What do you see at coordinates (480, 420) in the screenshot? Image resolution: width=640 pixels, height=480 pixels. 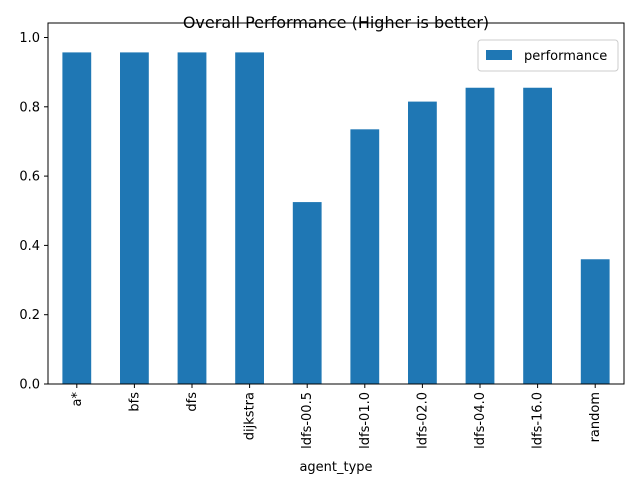 I see `x-tick-label: ldfs-04.0` at bounding box center [480, 420].